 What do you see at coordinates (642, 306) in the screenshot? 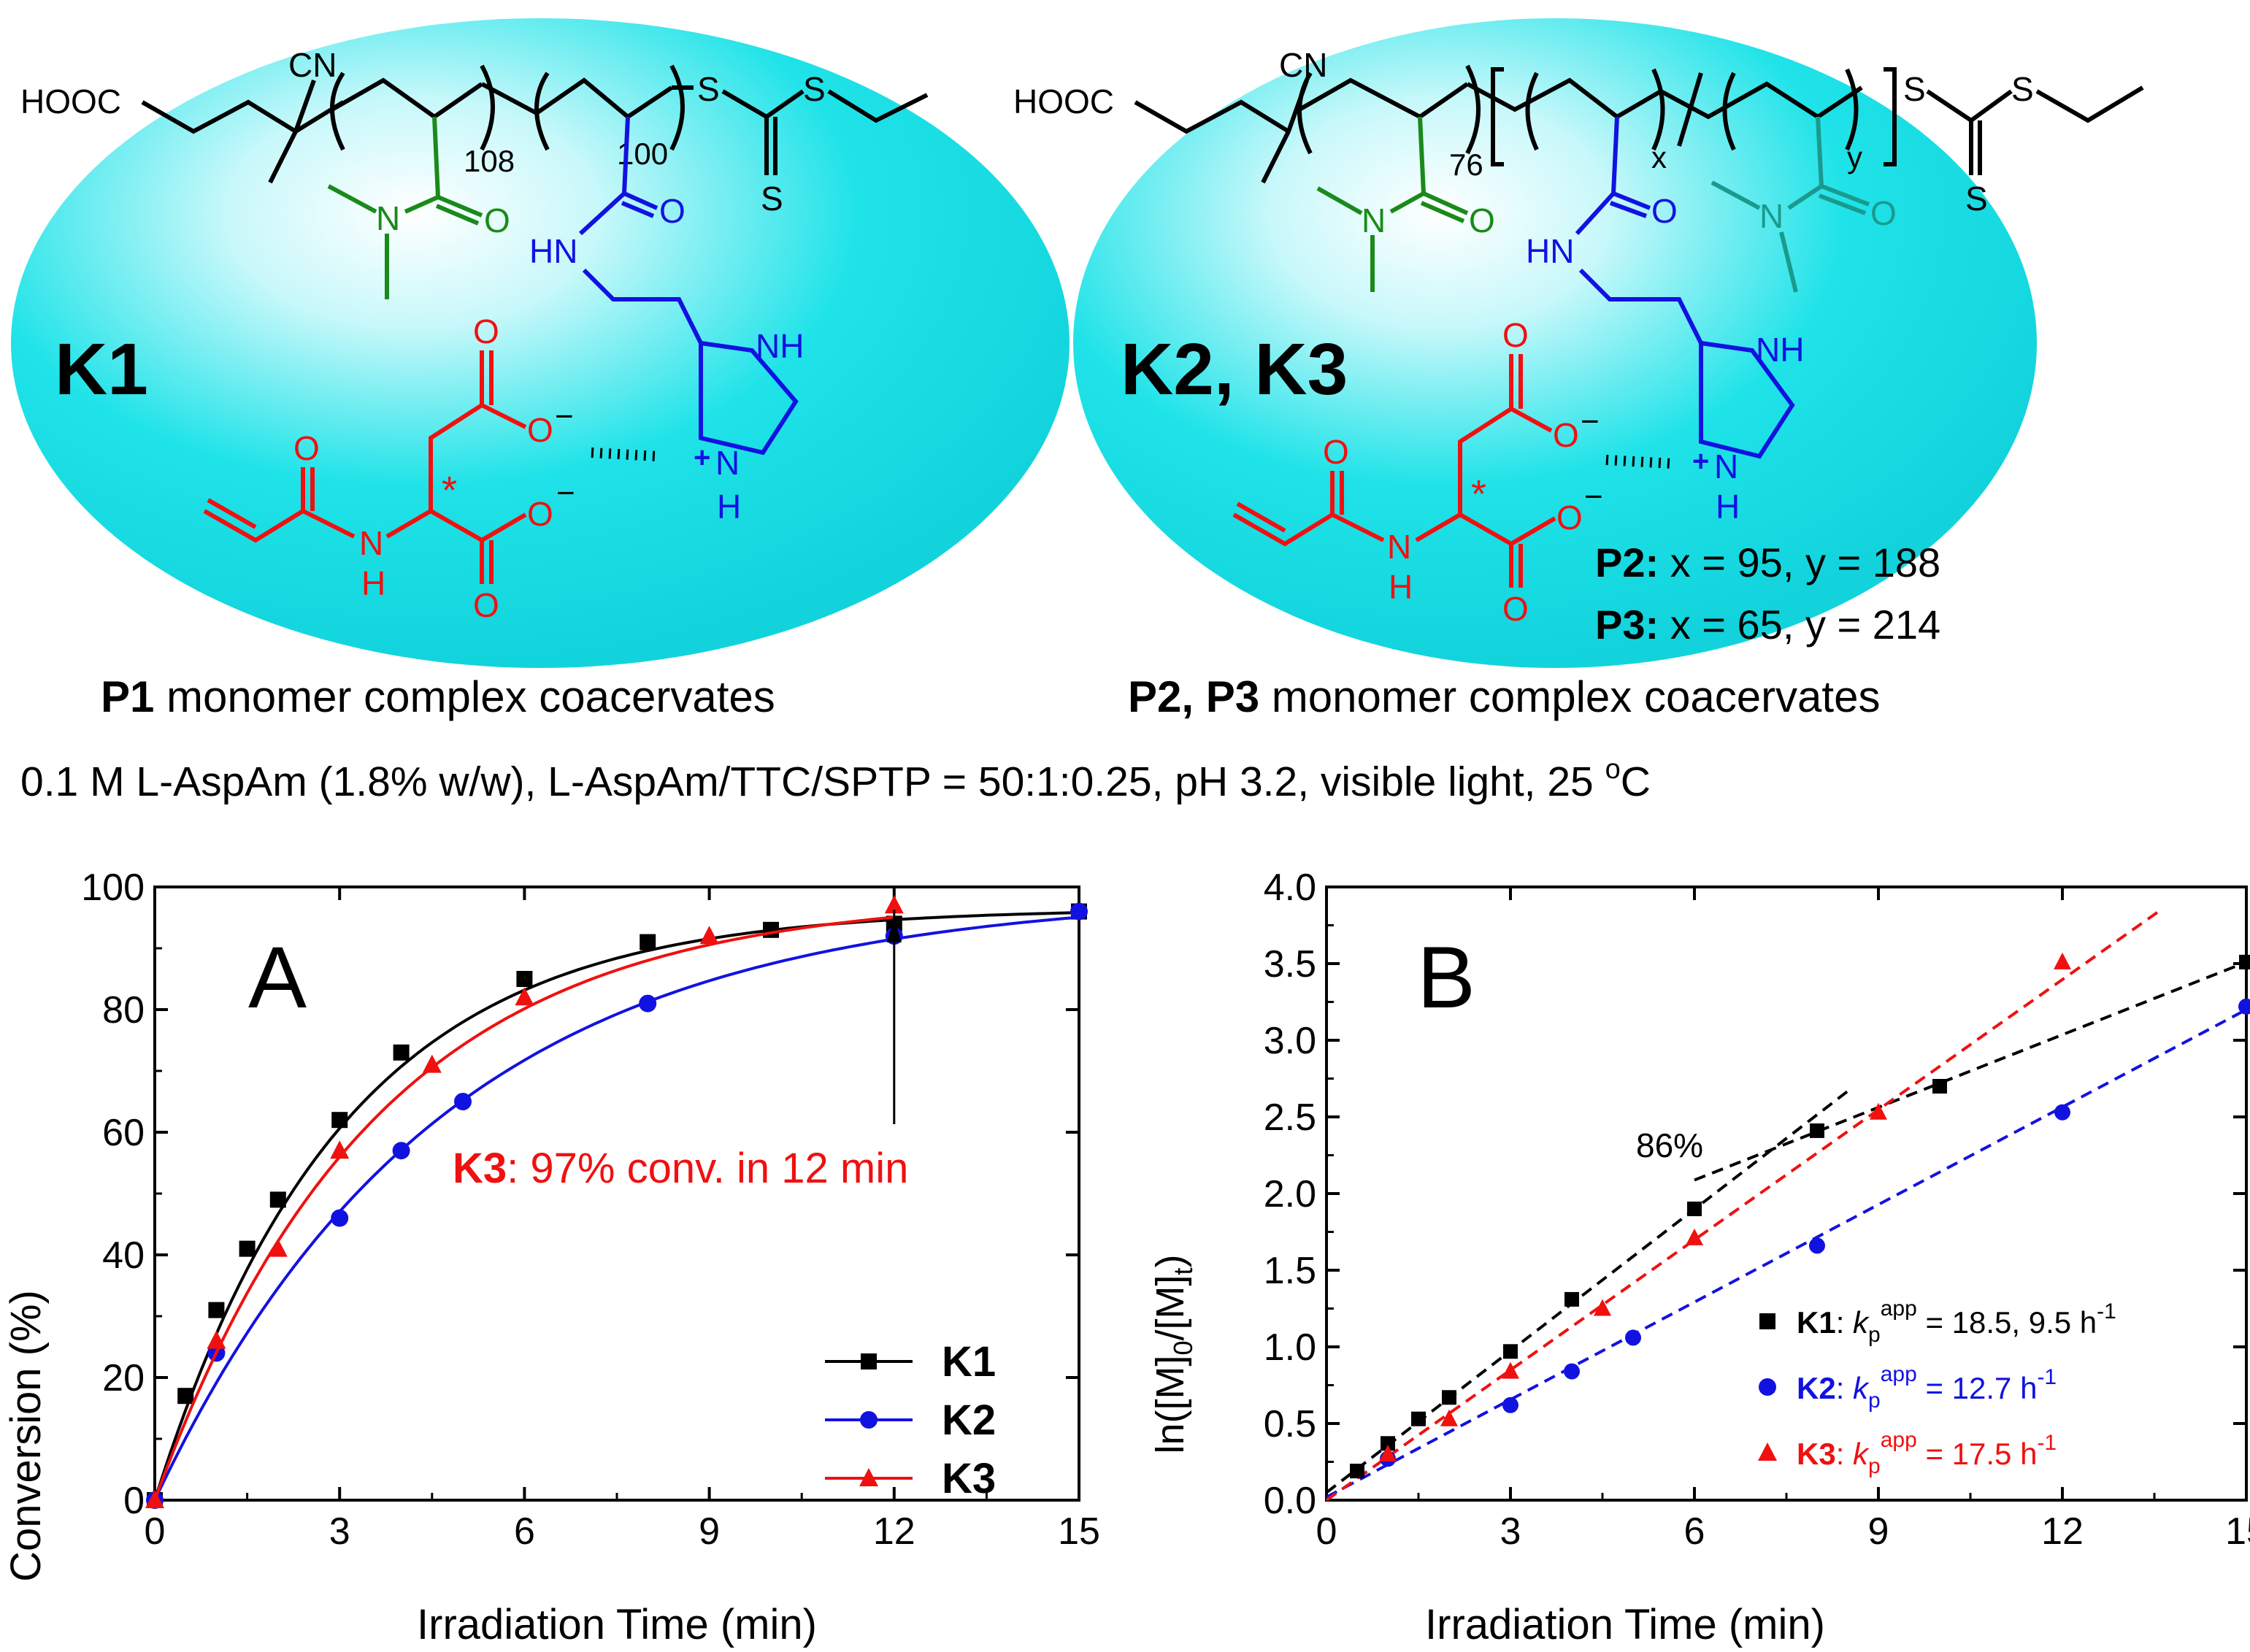
I see `k1-his-ethyl` at bounding box center [642, 306].